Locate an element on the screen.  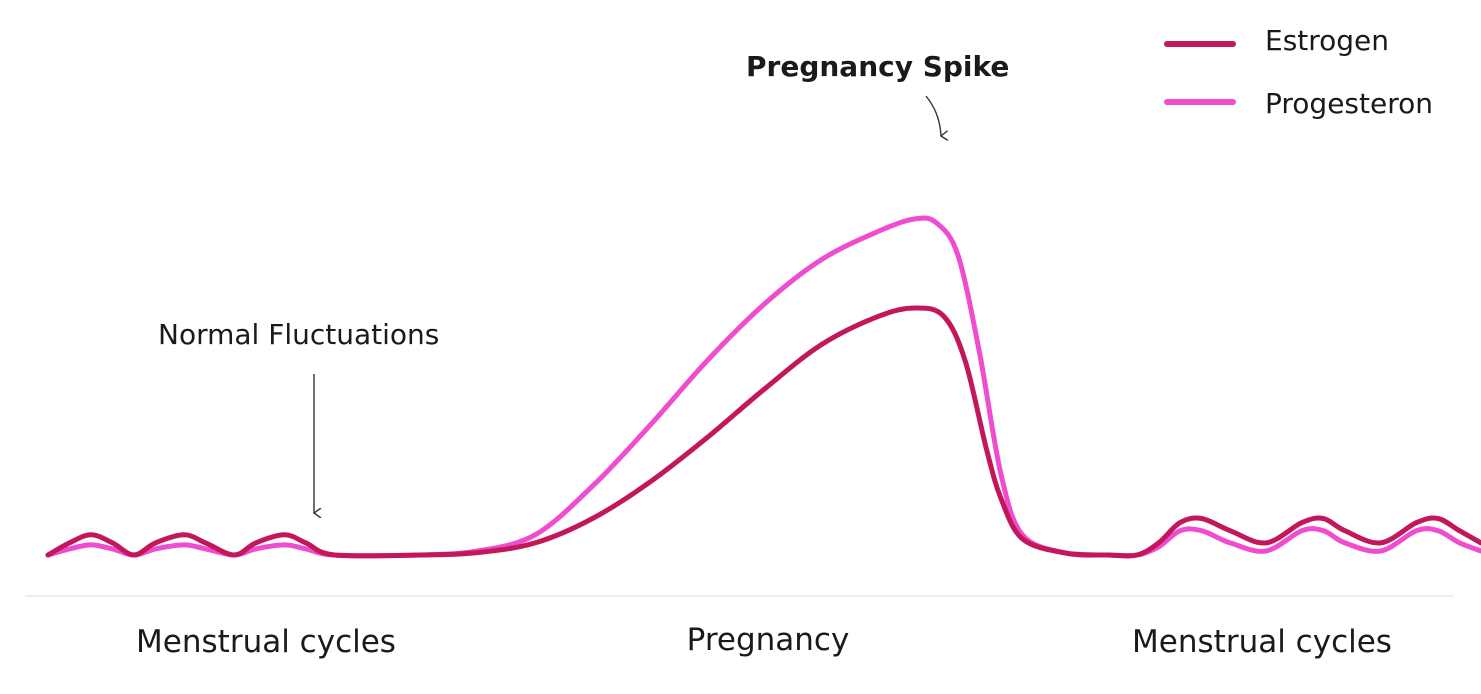
phase-label-menstrual-cycles-end: Menstrual cycles is located at coordinates (1262, 642).